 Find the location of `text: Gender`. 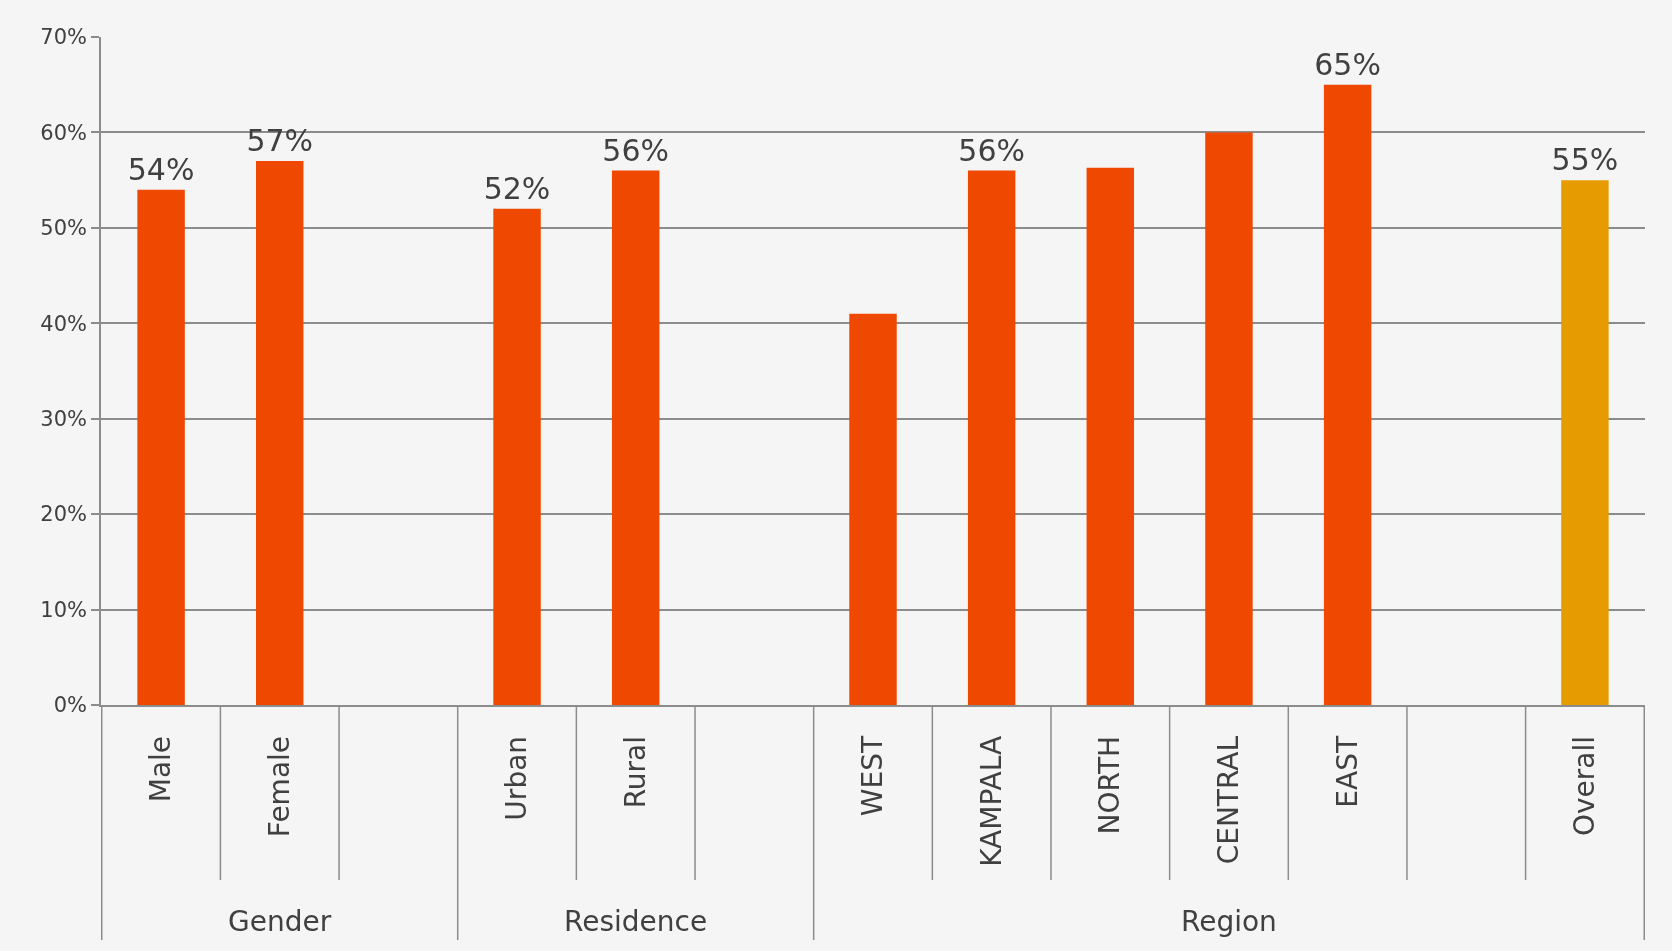

text: Gender is located at coordinates (280, 921).